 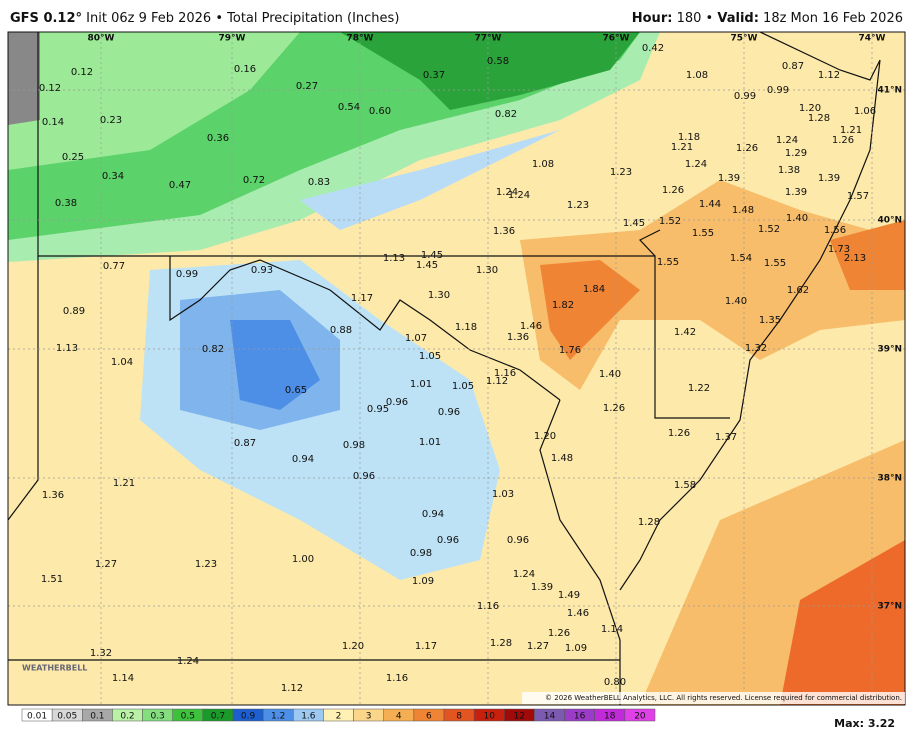 I want to click on legend-label: 3, so click(x=369, y=717).